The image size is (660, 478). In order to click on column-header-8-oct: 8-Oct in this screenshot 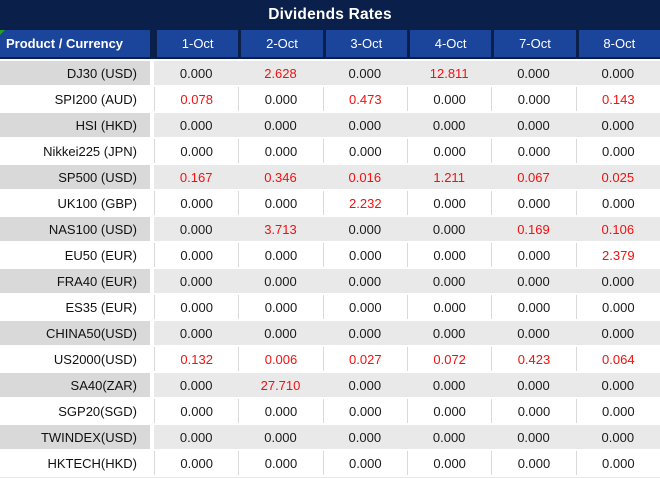, I will do `click(619, 43)`.